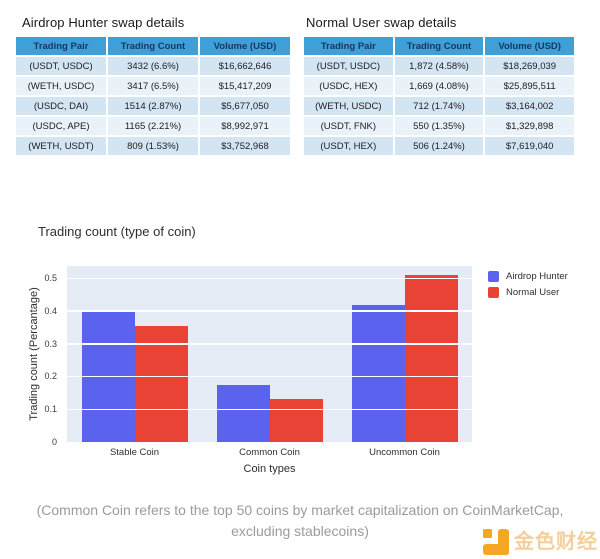 The height and width of the screenshot is (559, 600). Describe the element at coordinates (529, 126) in the screenshot. I see `table-cell: $1,329,898` at that location.